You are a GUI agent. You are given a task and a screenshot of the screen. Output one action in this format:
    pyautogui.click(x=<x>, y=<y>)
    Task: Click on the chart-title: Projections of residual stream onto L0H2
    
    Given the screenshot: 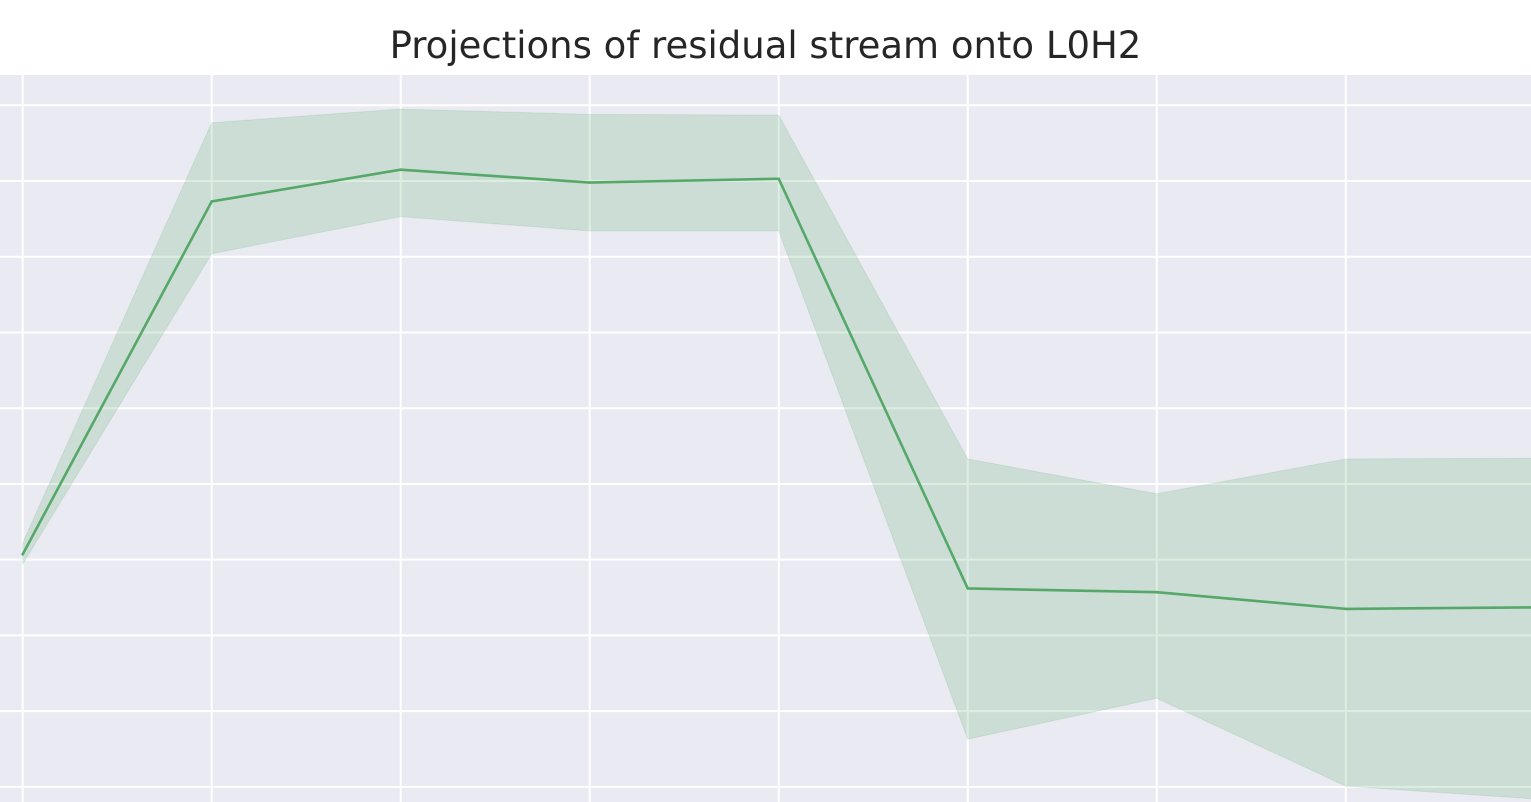 What is the action you would take?
    pyautogui.click(x=765, y=45)
    